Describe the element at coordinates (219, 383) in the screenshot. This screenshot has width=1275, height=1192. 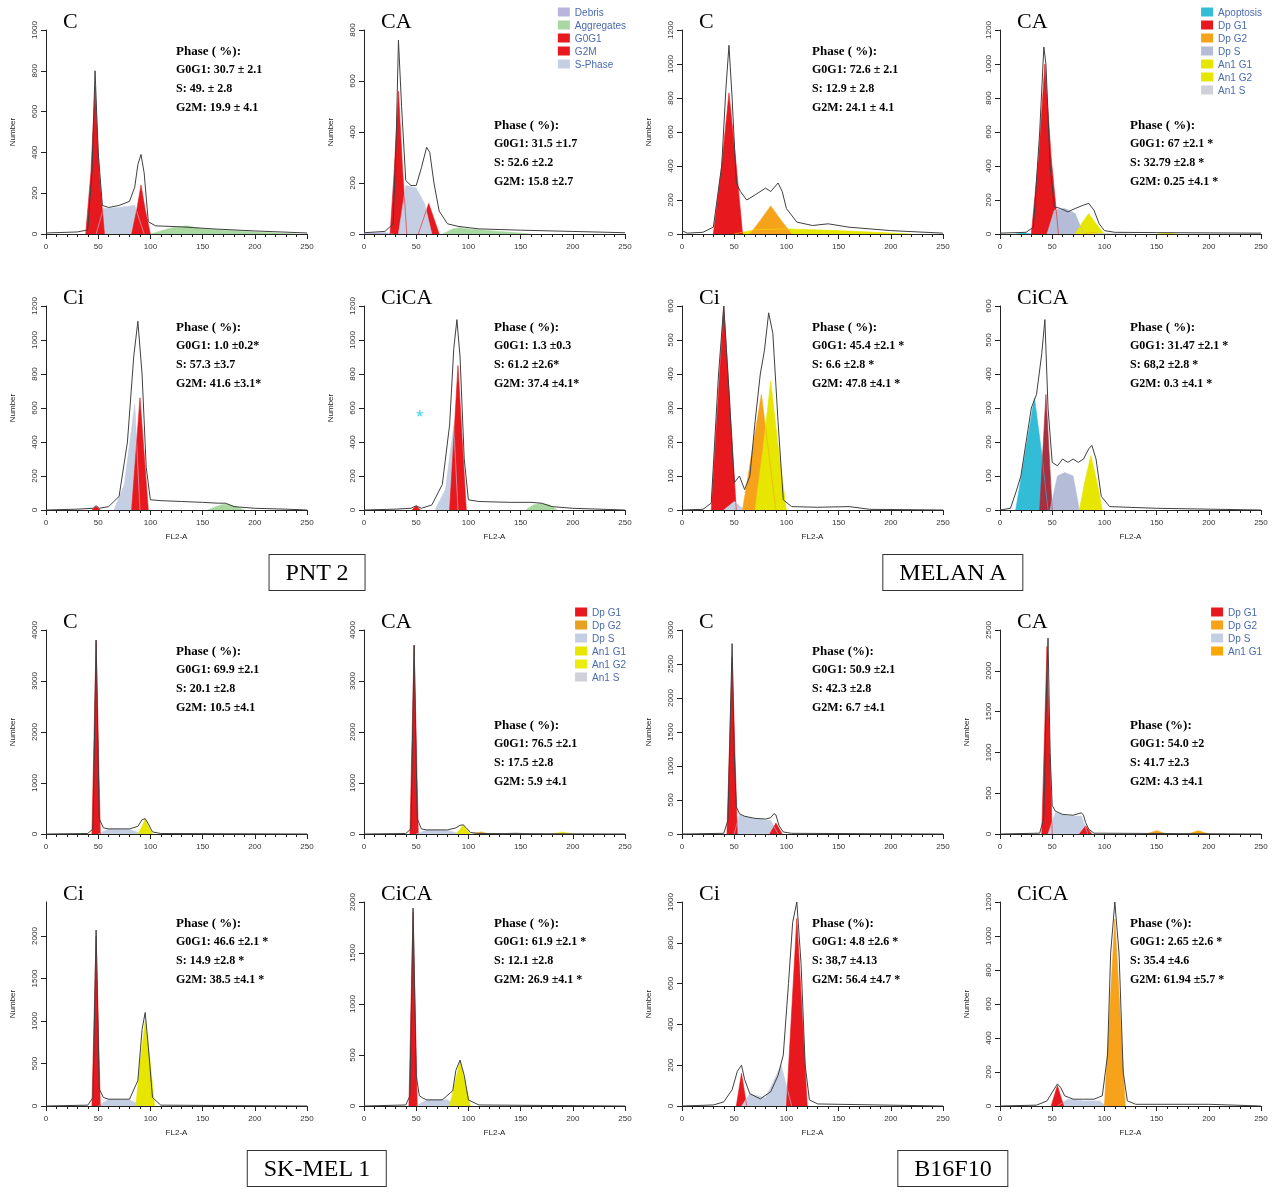
I see `annotation: G2M: 41.6 ±3.1*` at that location.